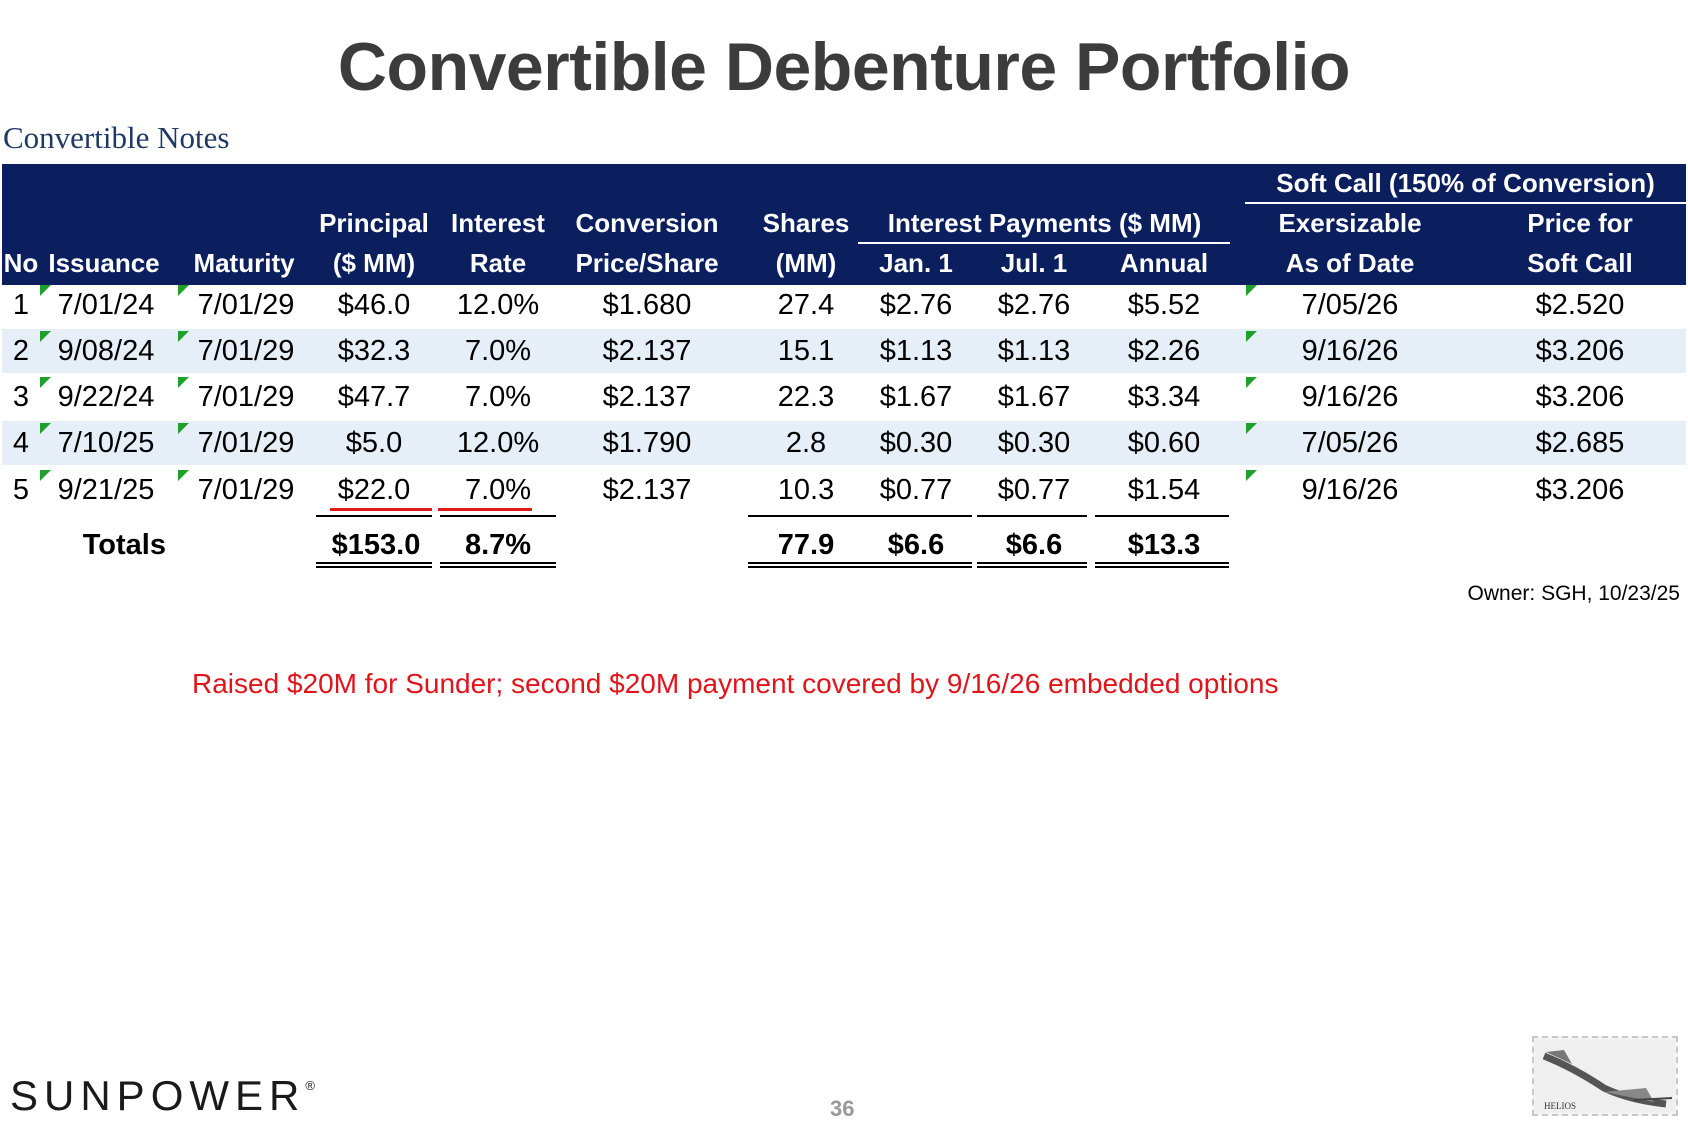 Image resolution: width=1688 pixels, height=1125 pixels. Describe the element at coordinates (21, 397) in the screenshot. I see `cell-no: 3` at that location.